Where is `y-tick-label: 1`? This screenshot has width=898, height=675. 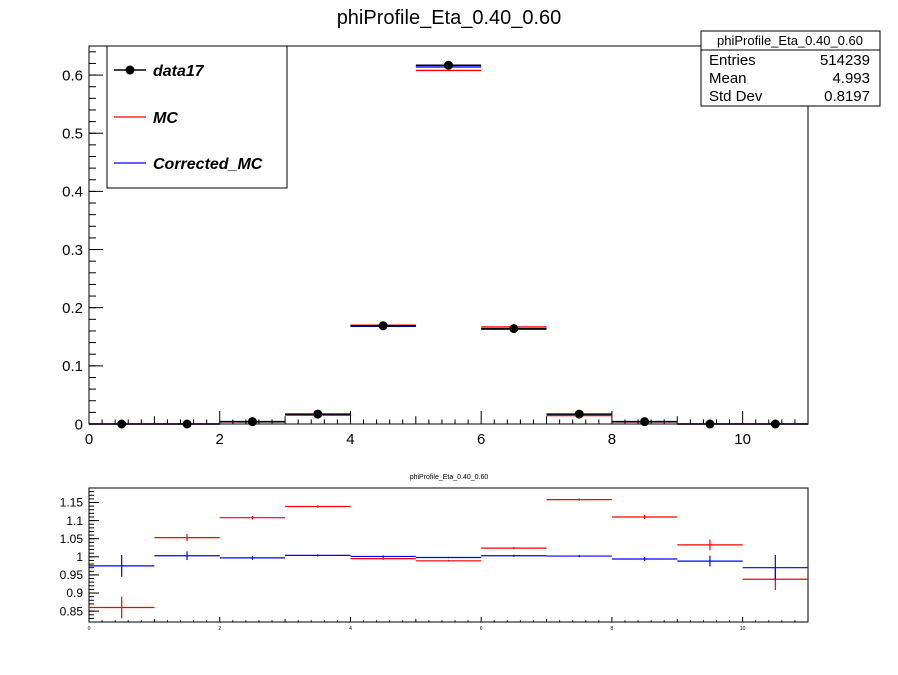 y-tick-label: 1 is located at coordinates (79, 557).